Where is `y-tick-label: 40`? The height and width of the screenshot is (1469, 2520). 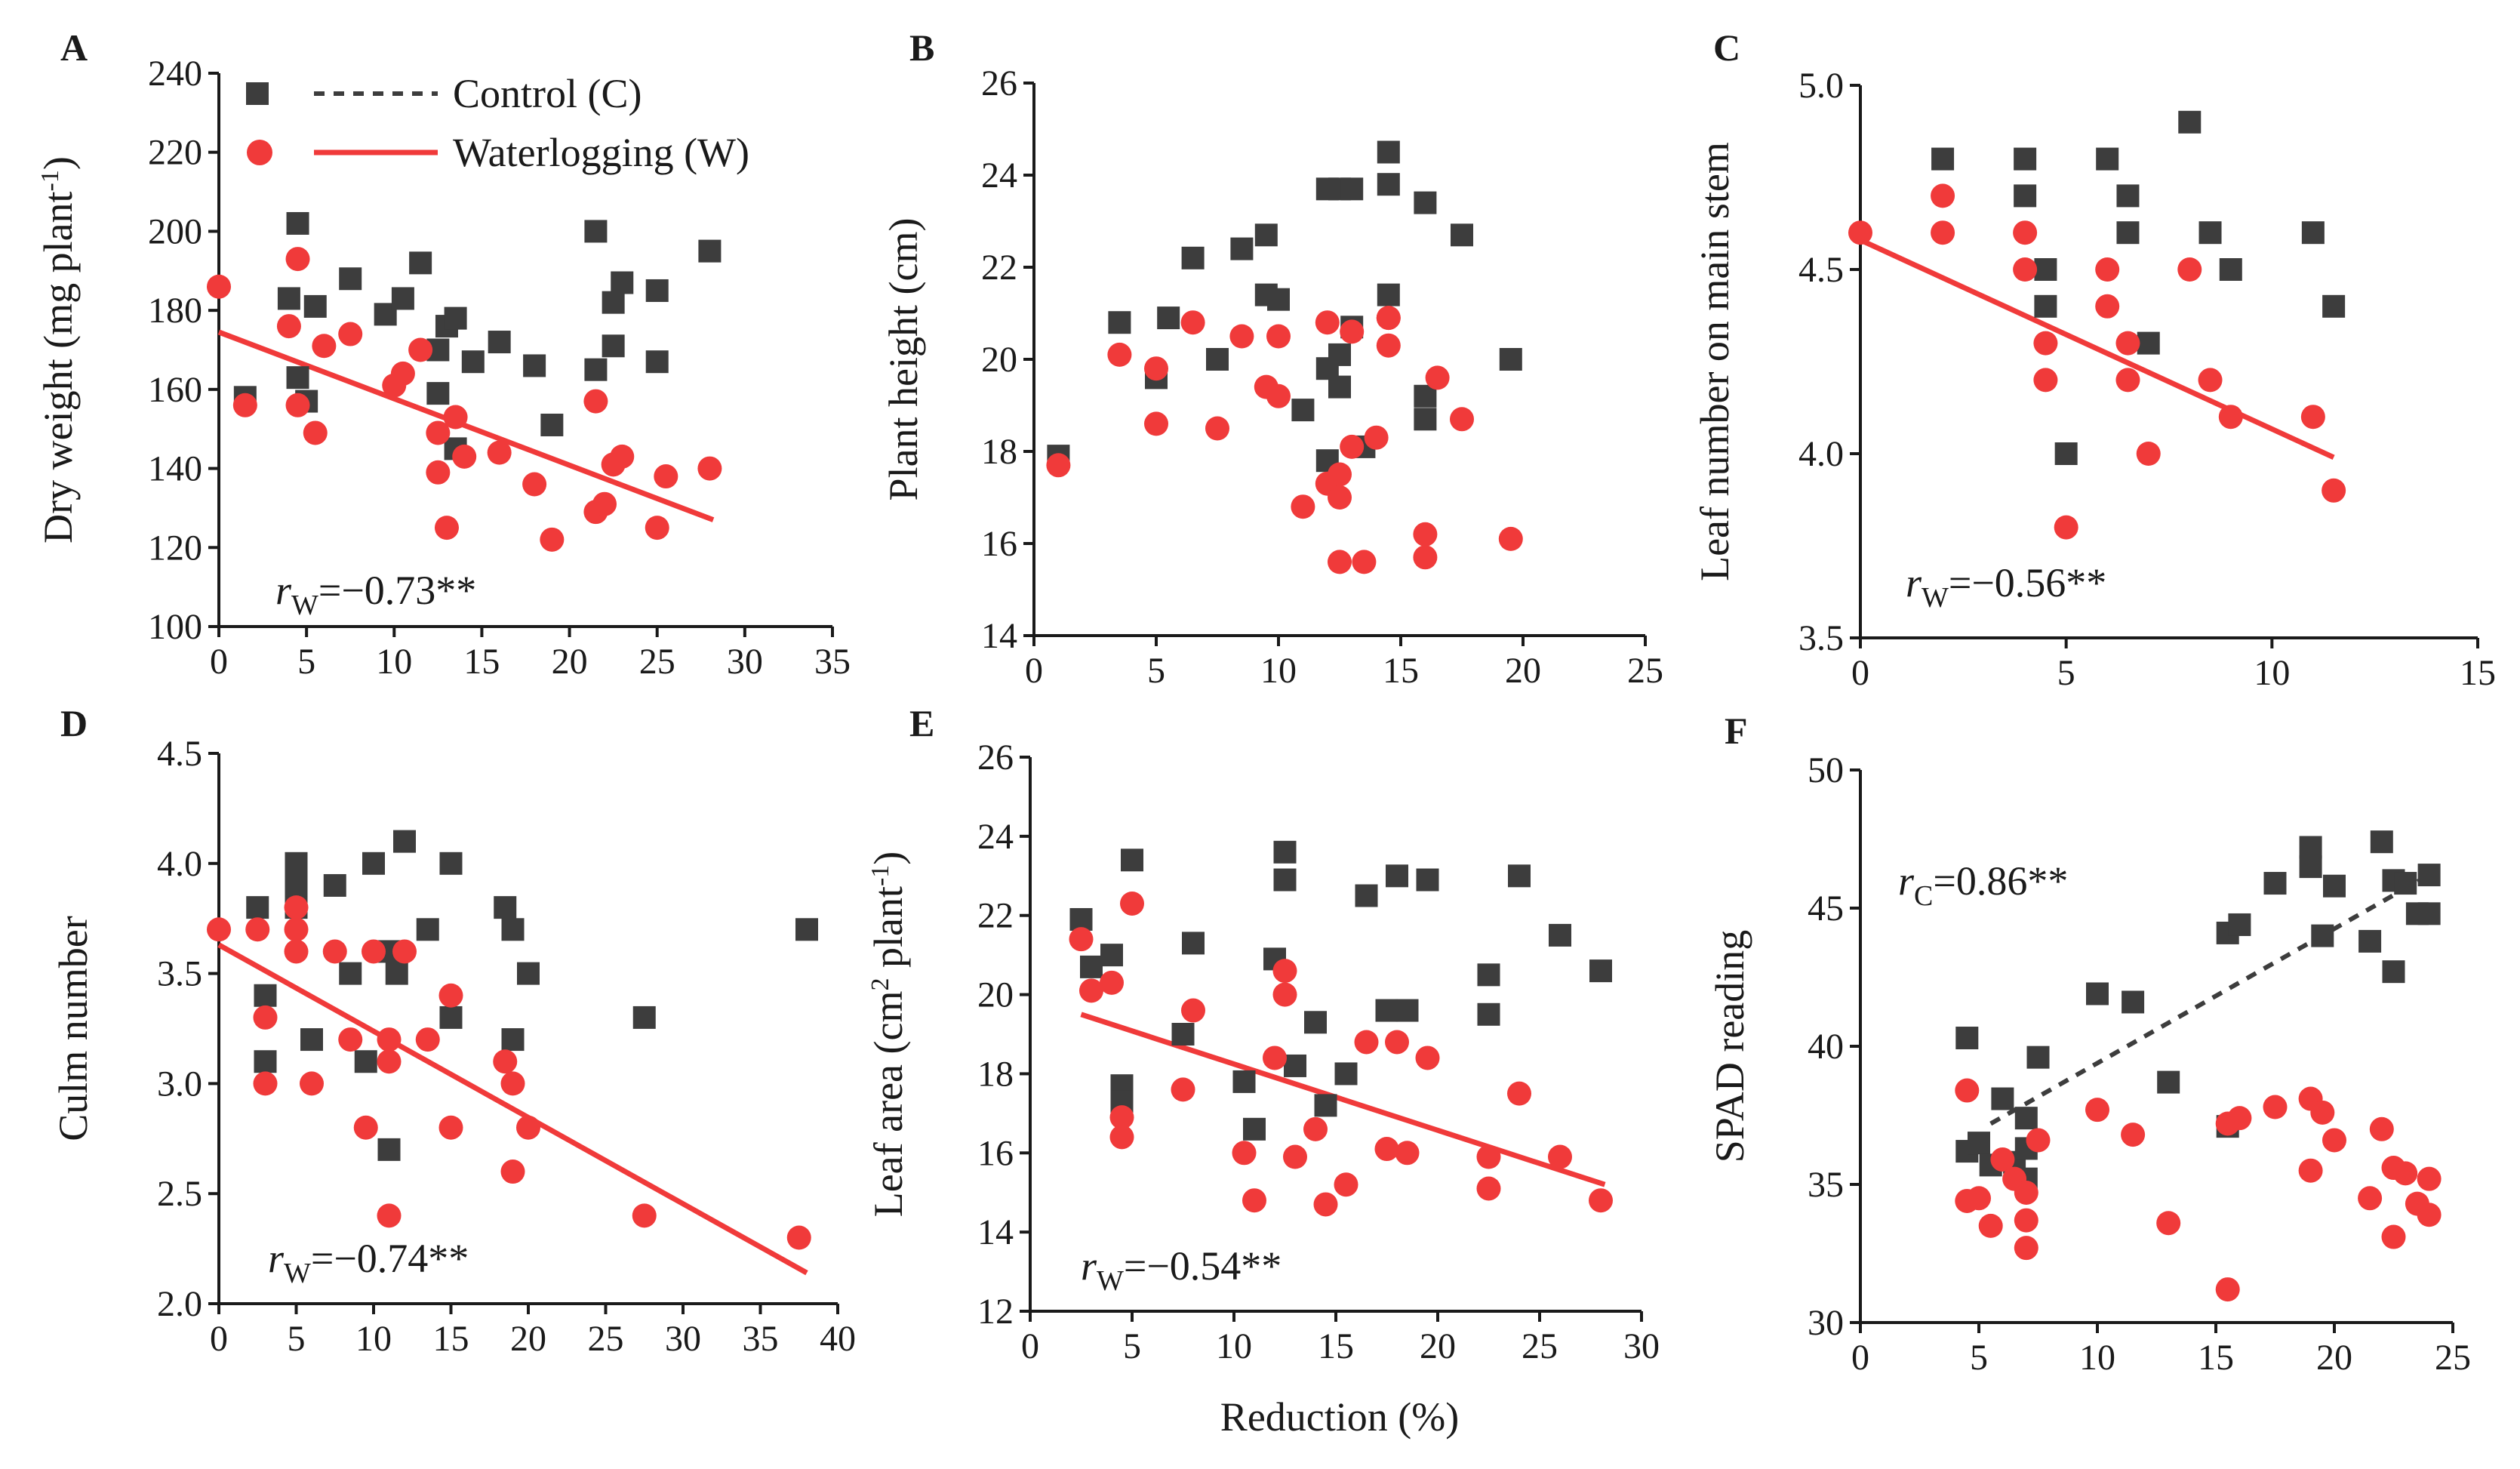 y-tick-label: 40 is located at coordinates (1826, 1047).